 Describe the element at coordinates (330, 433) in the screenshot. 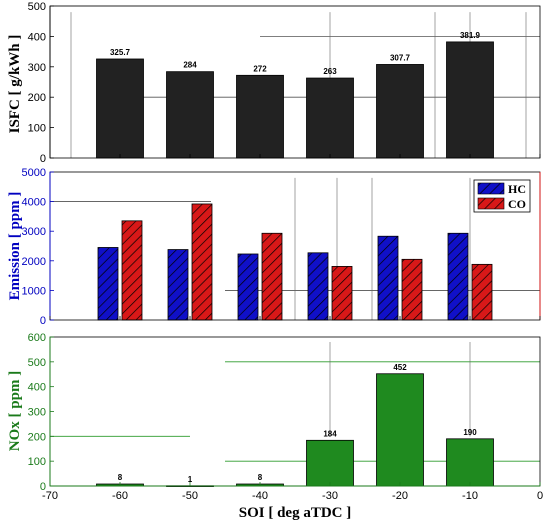

I see `data-label: 184` at that location.